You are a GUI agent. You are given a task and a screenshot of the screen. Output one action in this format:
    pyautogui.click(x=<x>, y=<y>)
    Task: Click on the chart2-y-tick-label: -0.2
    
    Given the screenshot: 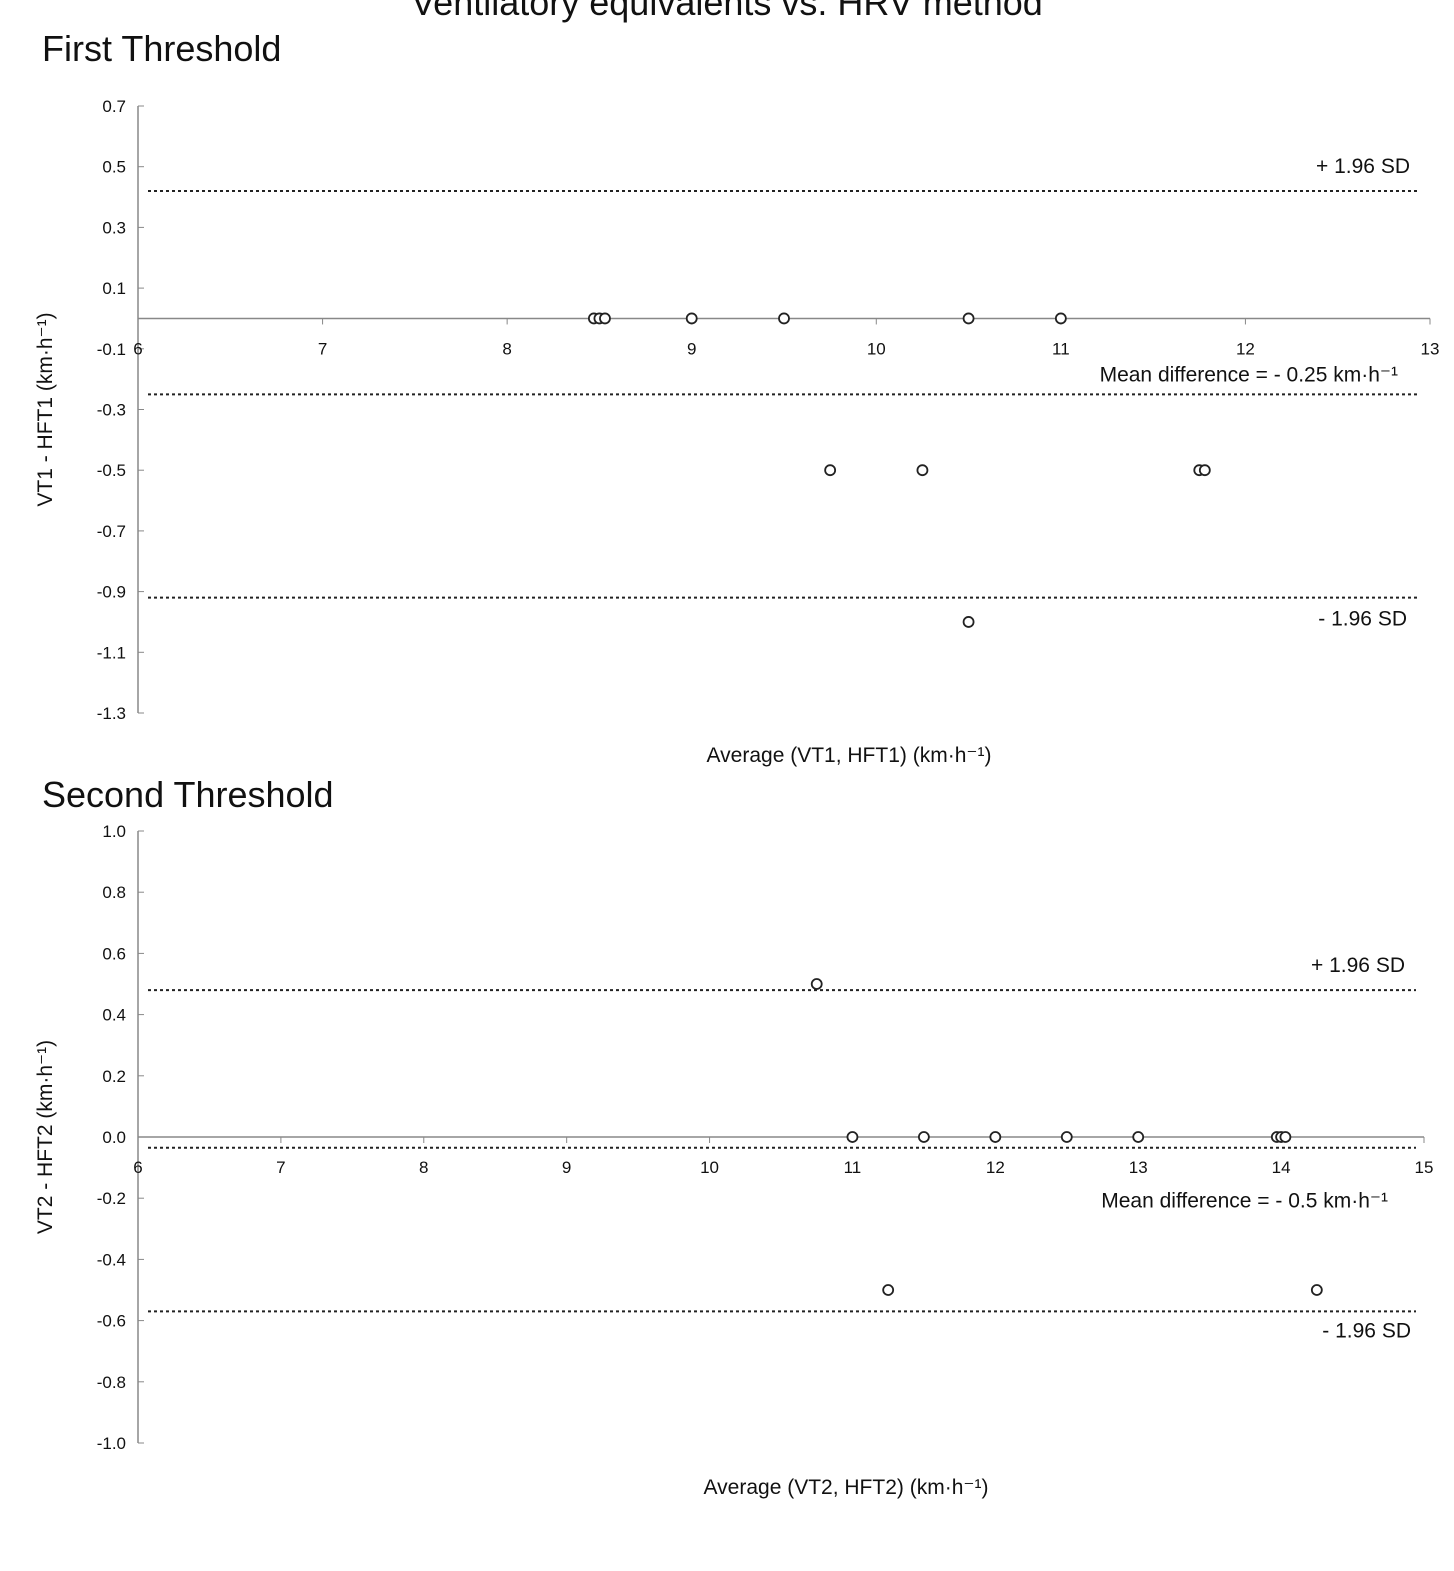 What is the action you would take?
    pyautogui.click(x=111, y=1198)
    